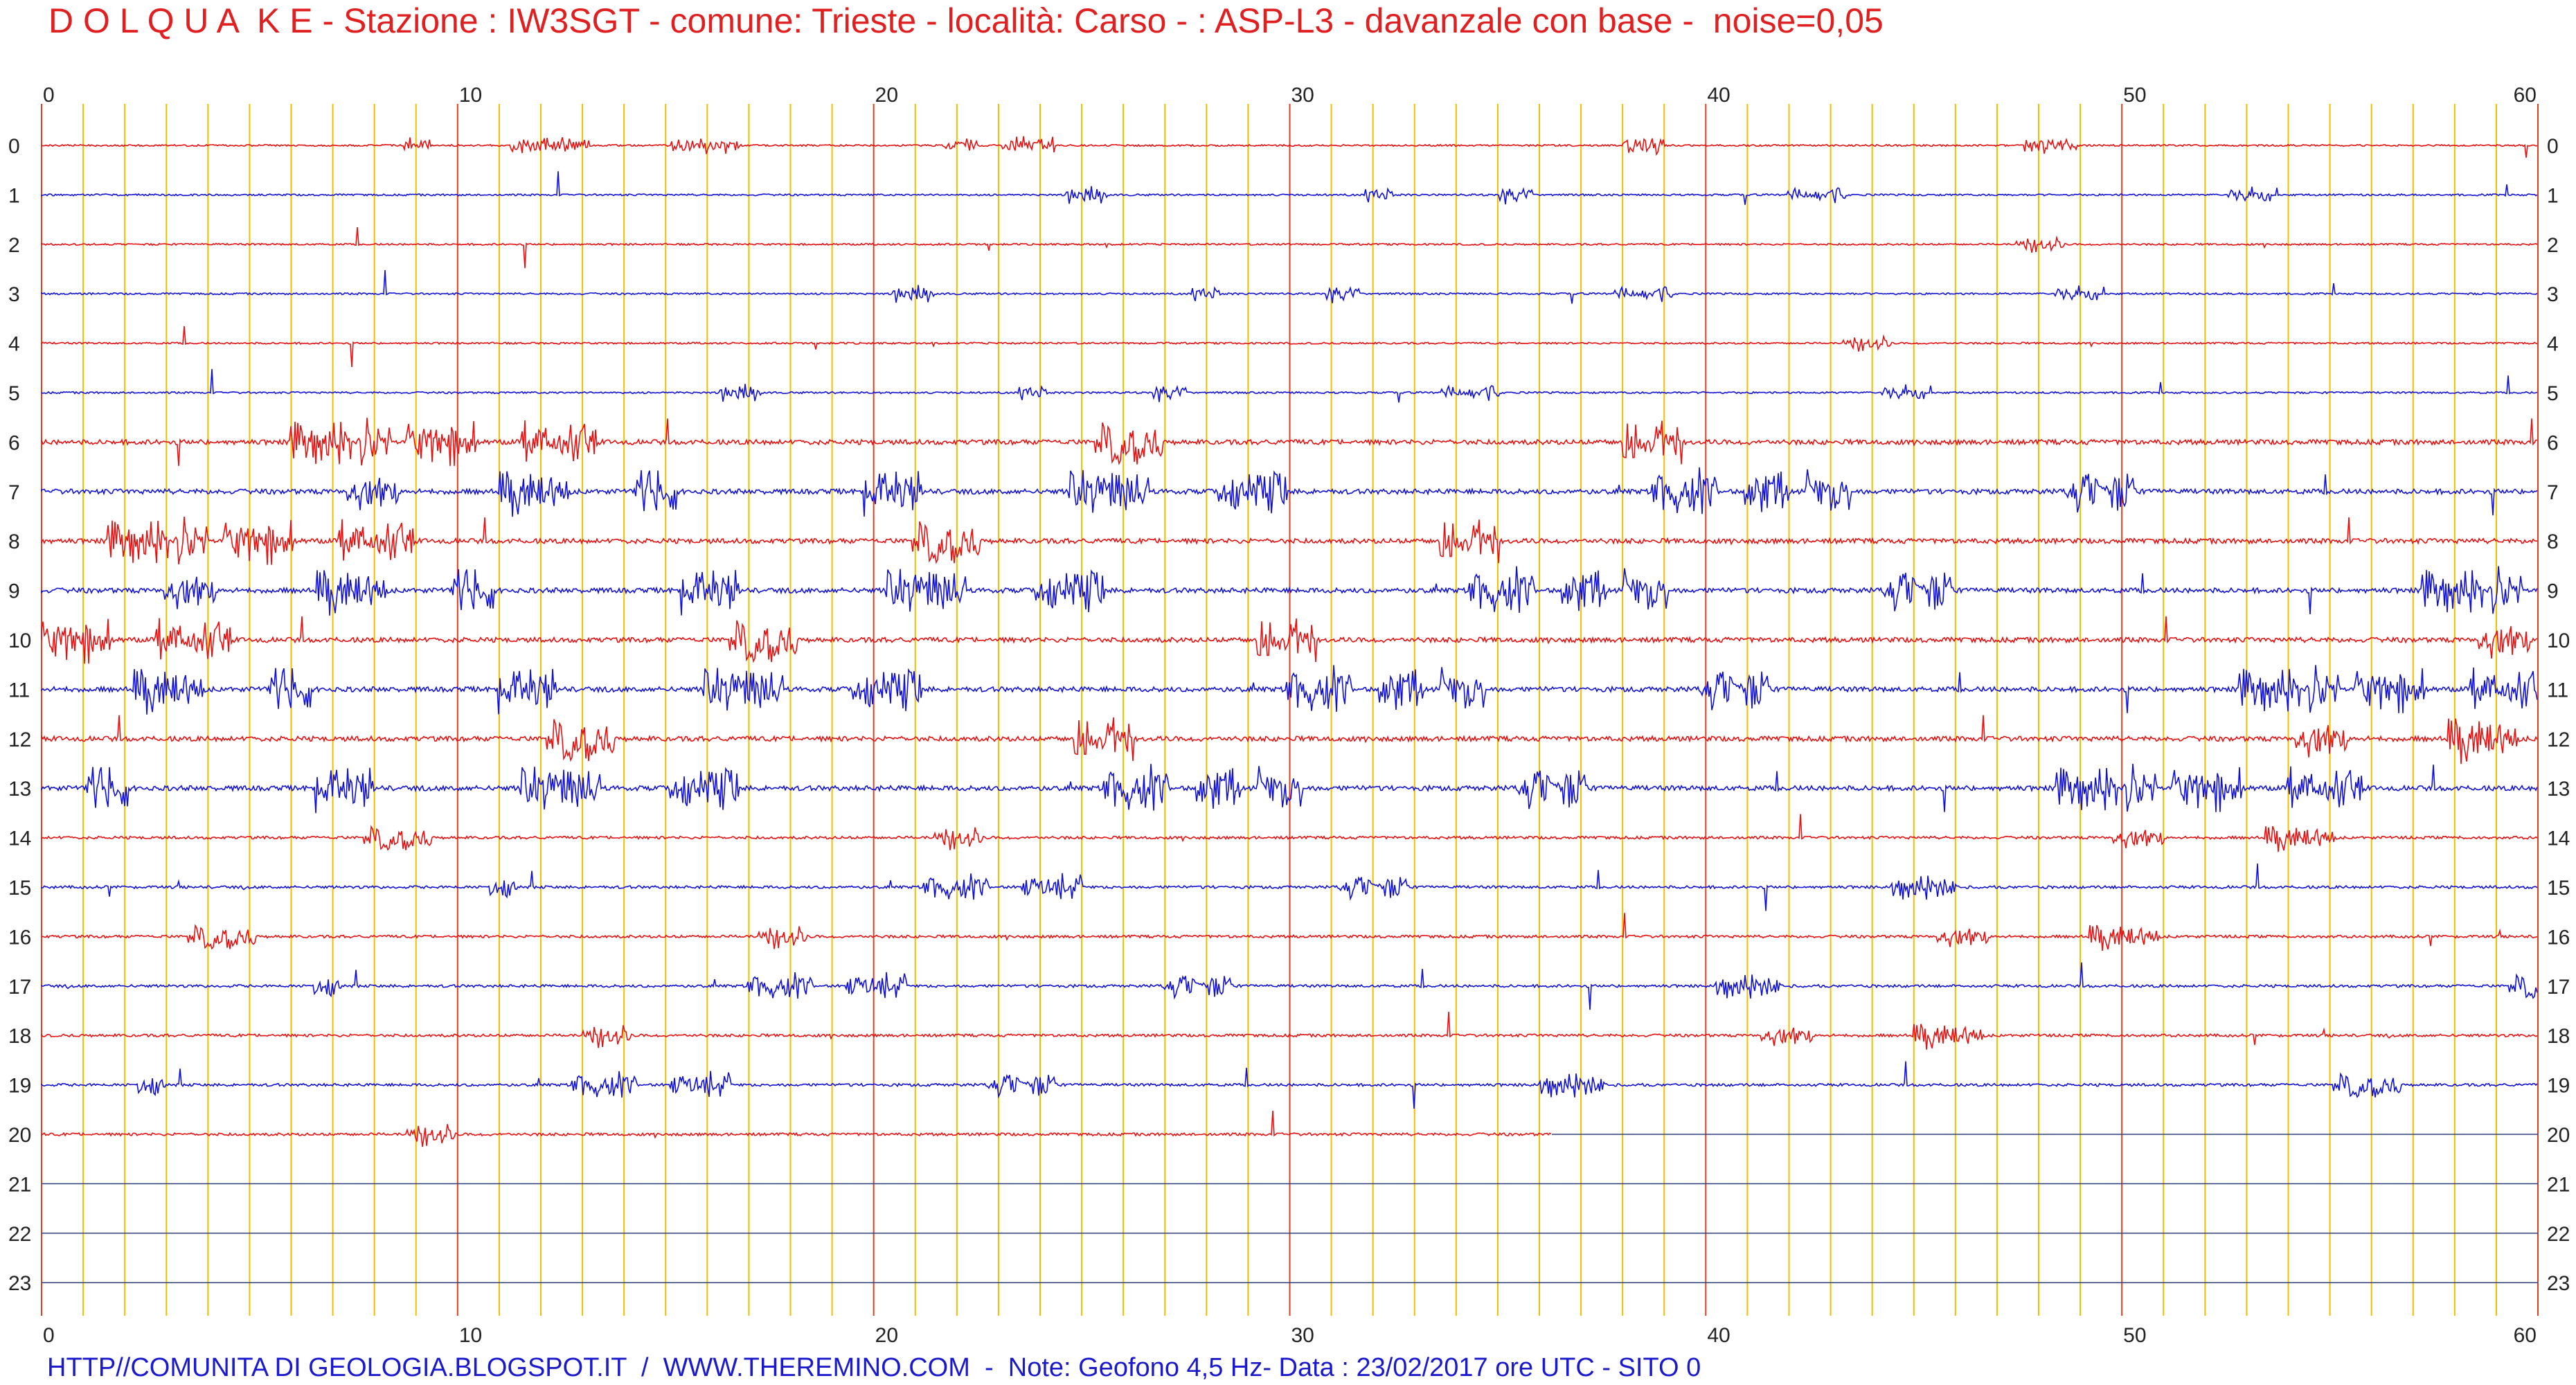  What do you see at coordinates (886, 1336) in the screenshot?
I see `x-tick-bottom-20: 20` at bounding box center [886, 1336].